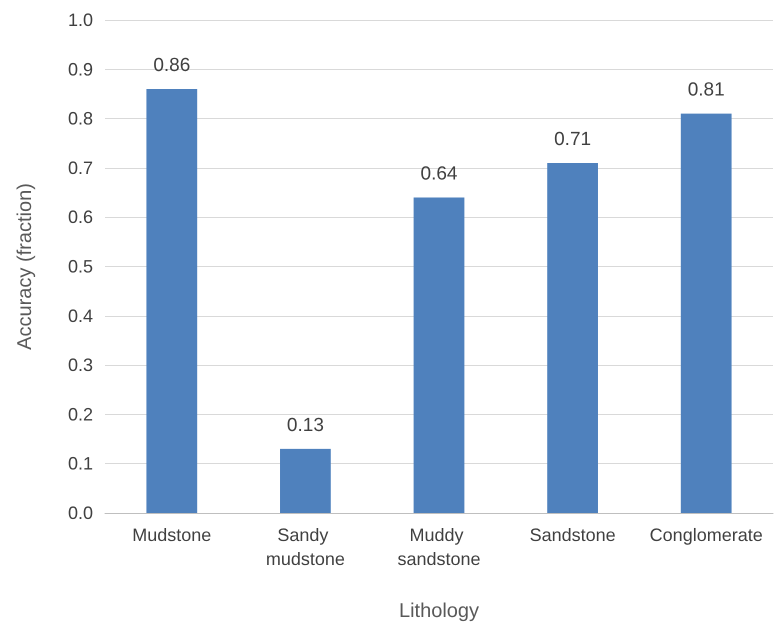  Describe the element at coordinates (80, 168) in the screenshot. I see `text: 0.7` at that location.